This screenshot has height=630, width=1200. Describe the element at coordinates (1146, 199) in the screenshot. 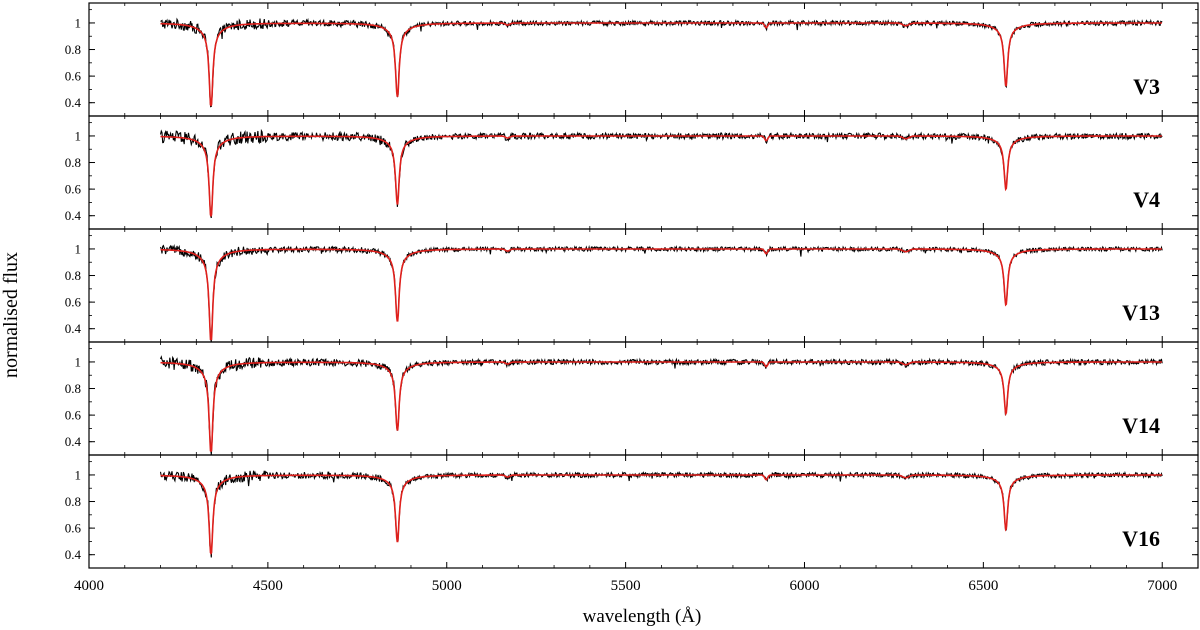

I see `panel-label: V4` at that location.